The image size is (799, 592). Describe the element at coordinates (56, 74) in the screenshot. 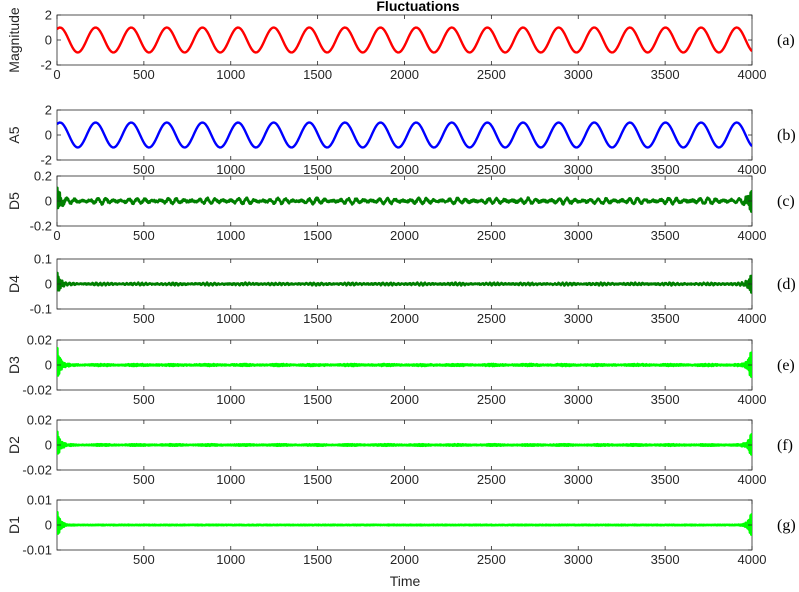

I see `x-tick-label: 0` at that location.